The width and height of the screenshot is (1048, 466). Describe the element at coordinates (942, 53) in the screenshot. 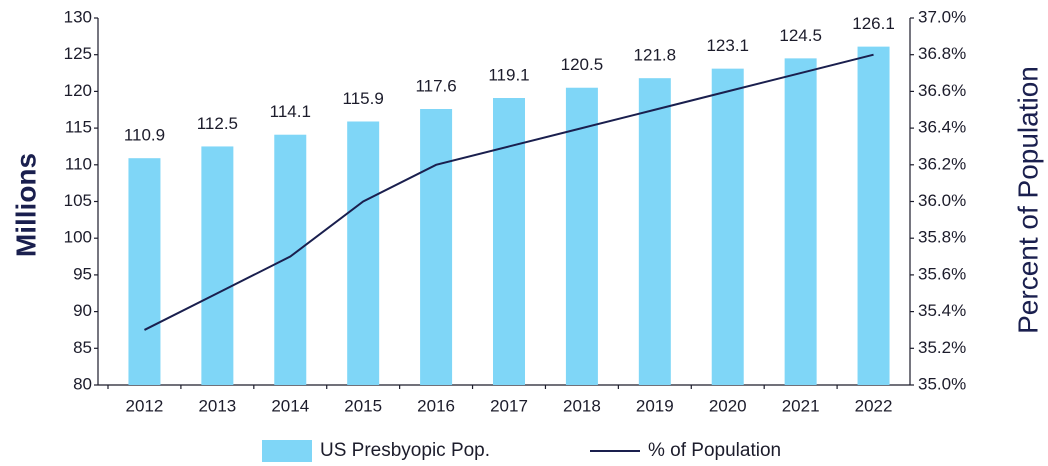

I see `y2-tick-label: 36.8%` at that location.